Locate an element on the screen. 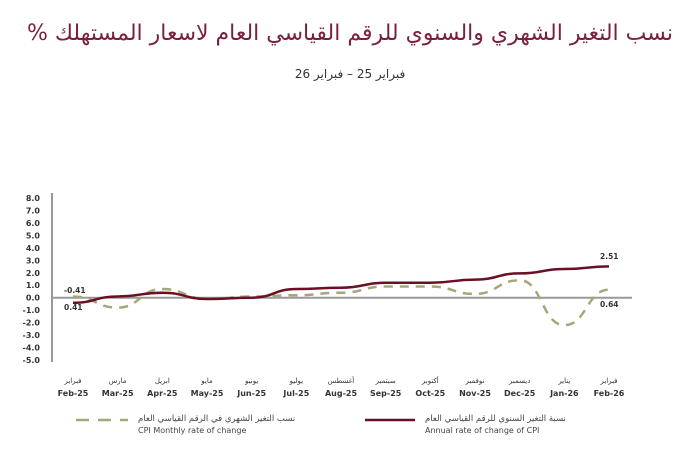  x-tick-label: Nov-25 is located at coordinates (475, 393).